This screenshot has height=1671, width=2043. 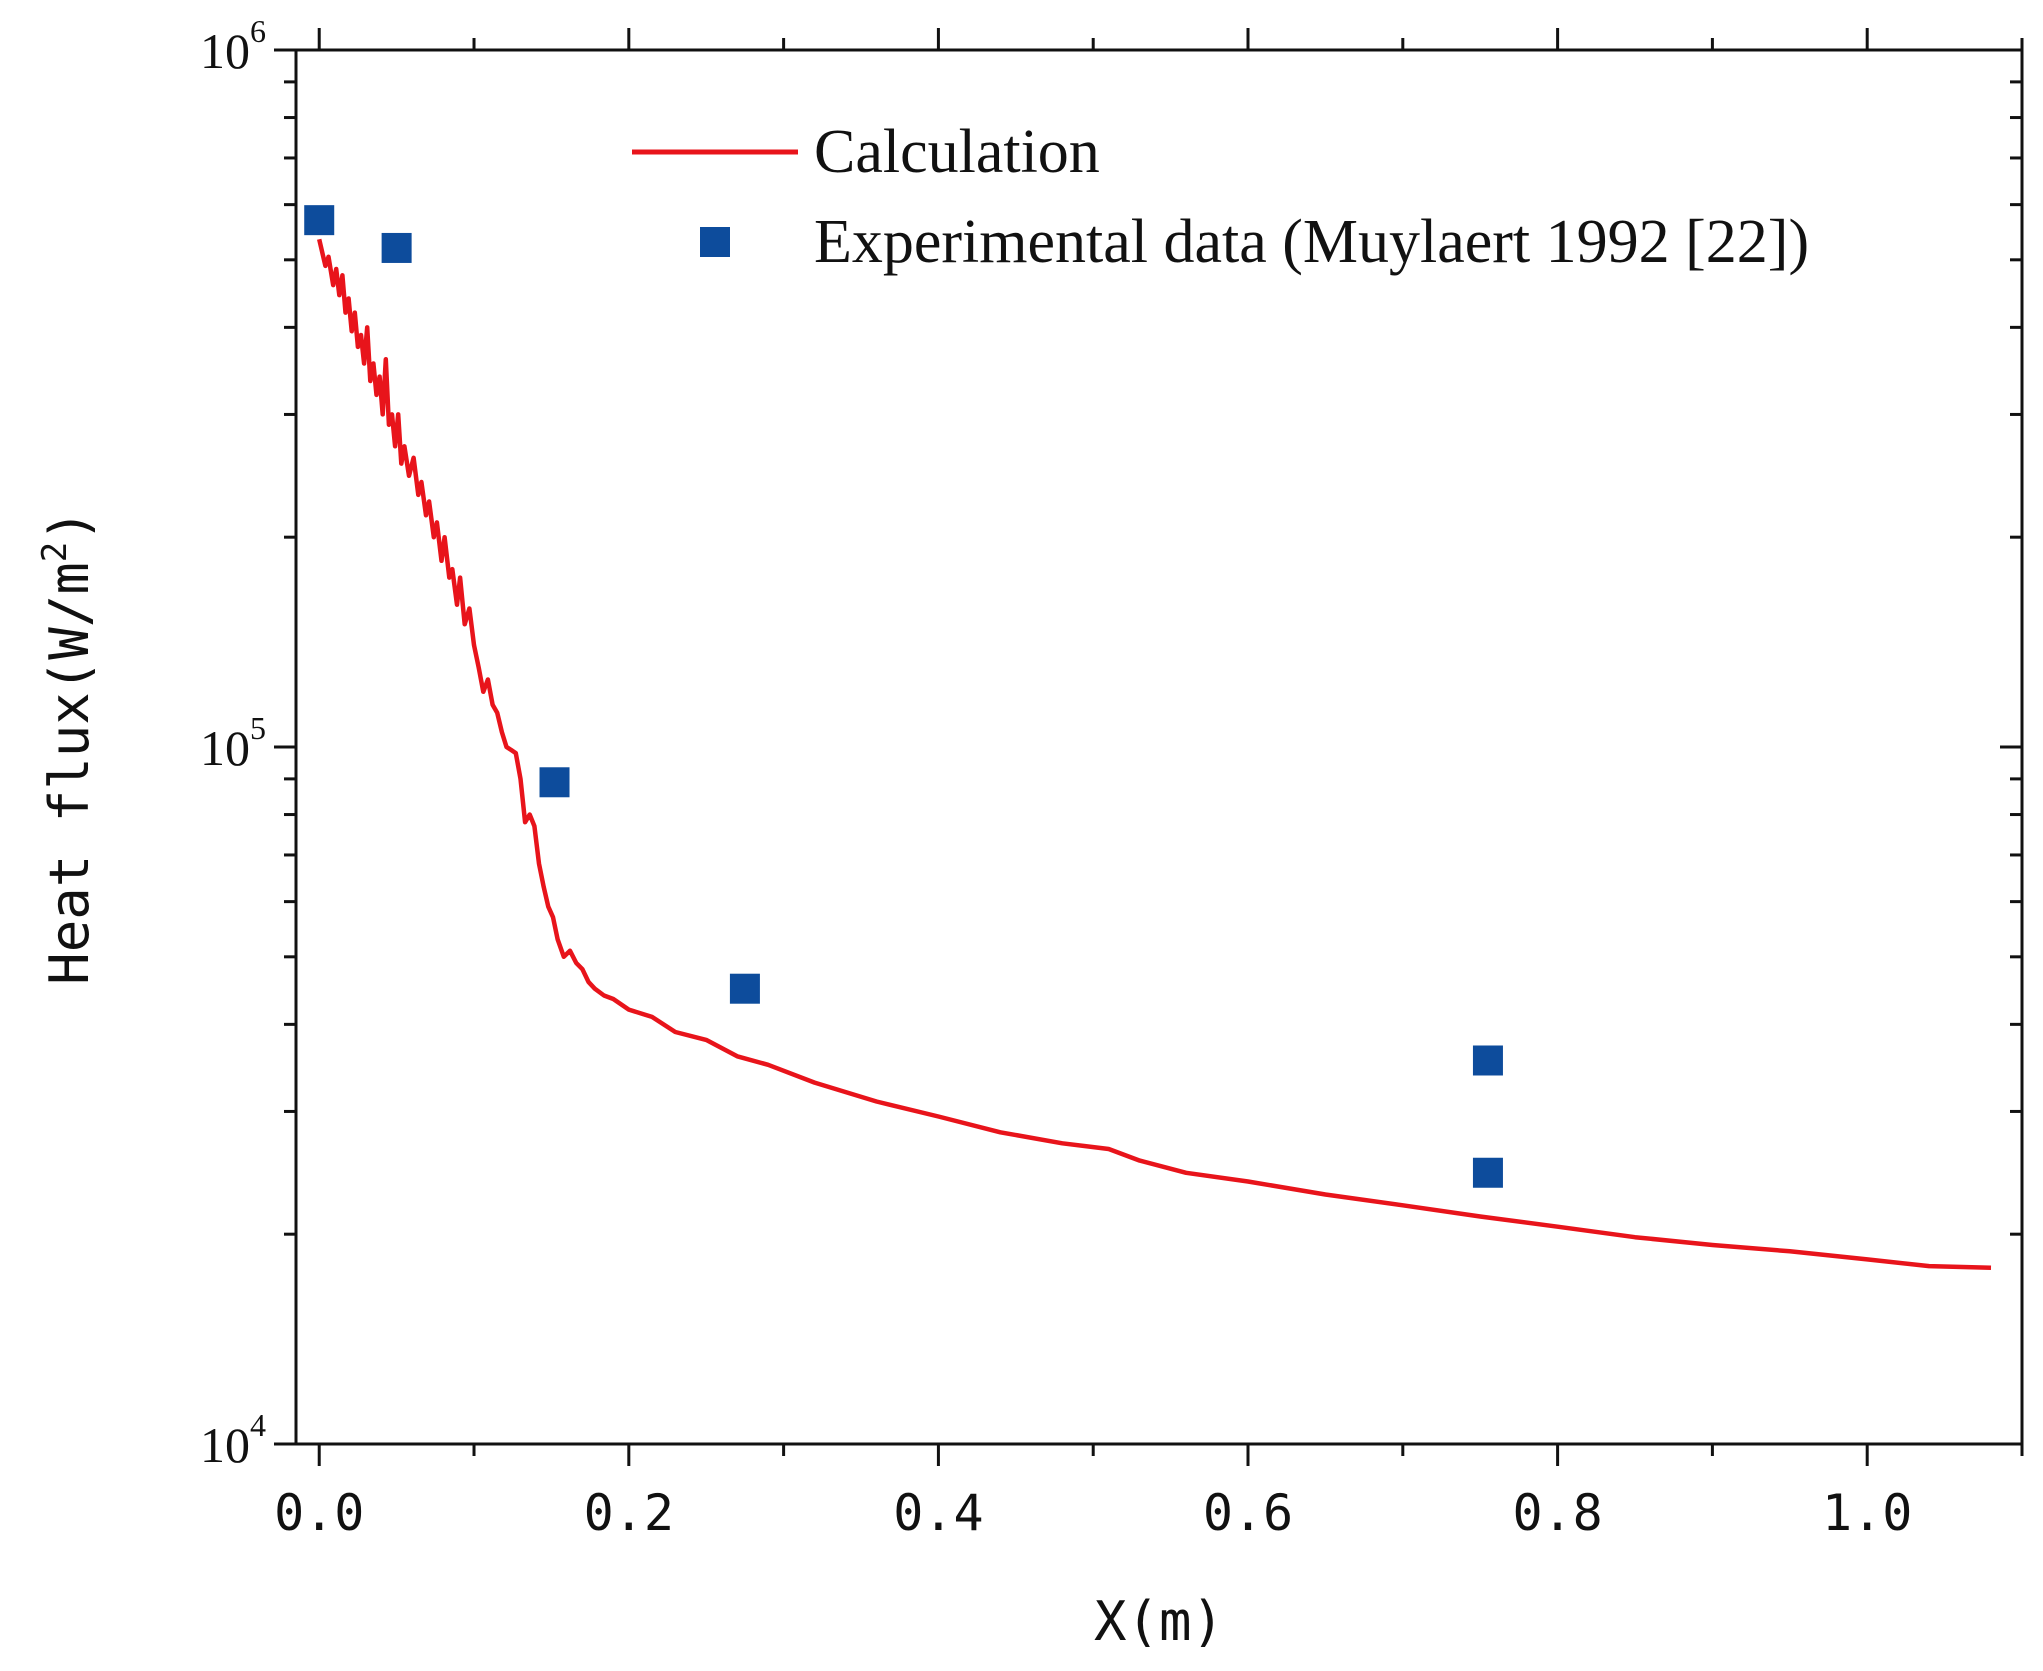 What do you see at coordinates (1557, 1513) in the screenshot?
I see `x-tick-label: 0.8` at bounding box center [1557, 1513].